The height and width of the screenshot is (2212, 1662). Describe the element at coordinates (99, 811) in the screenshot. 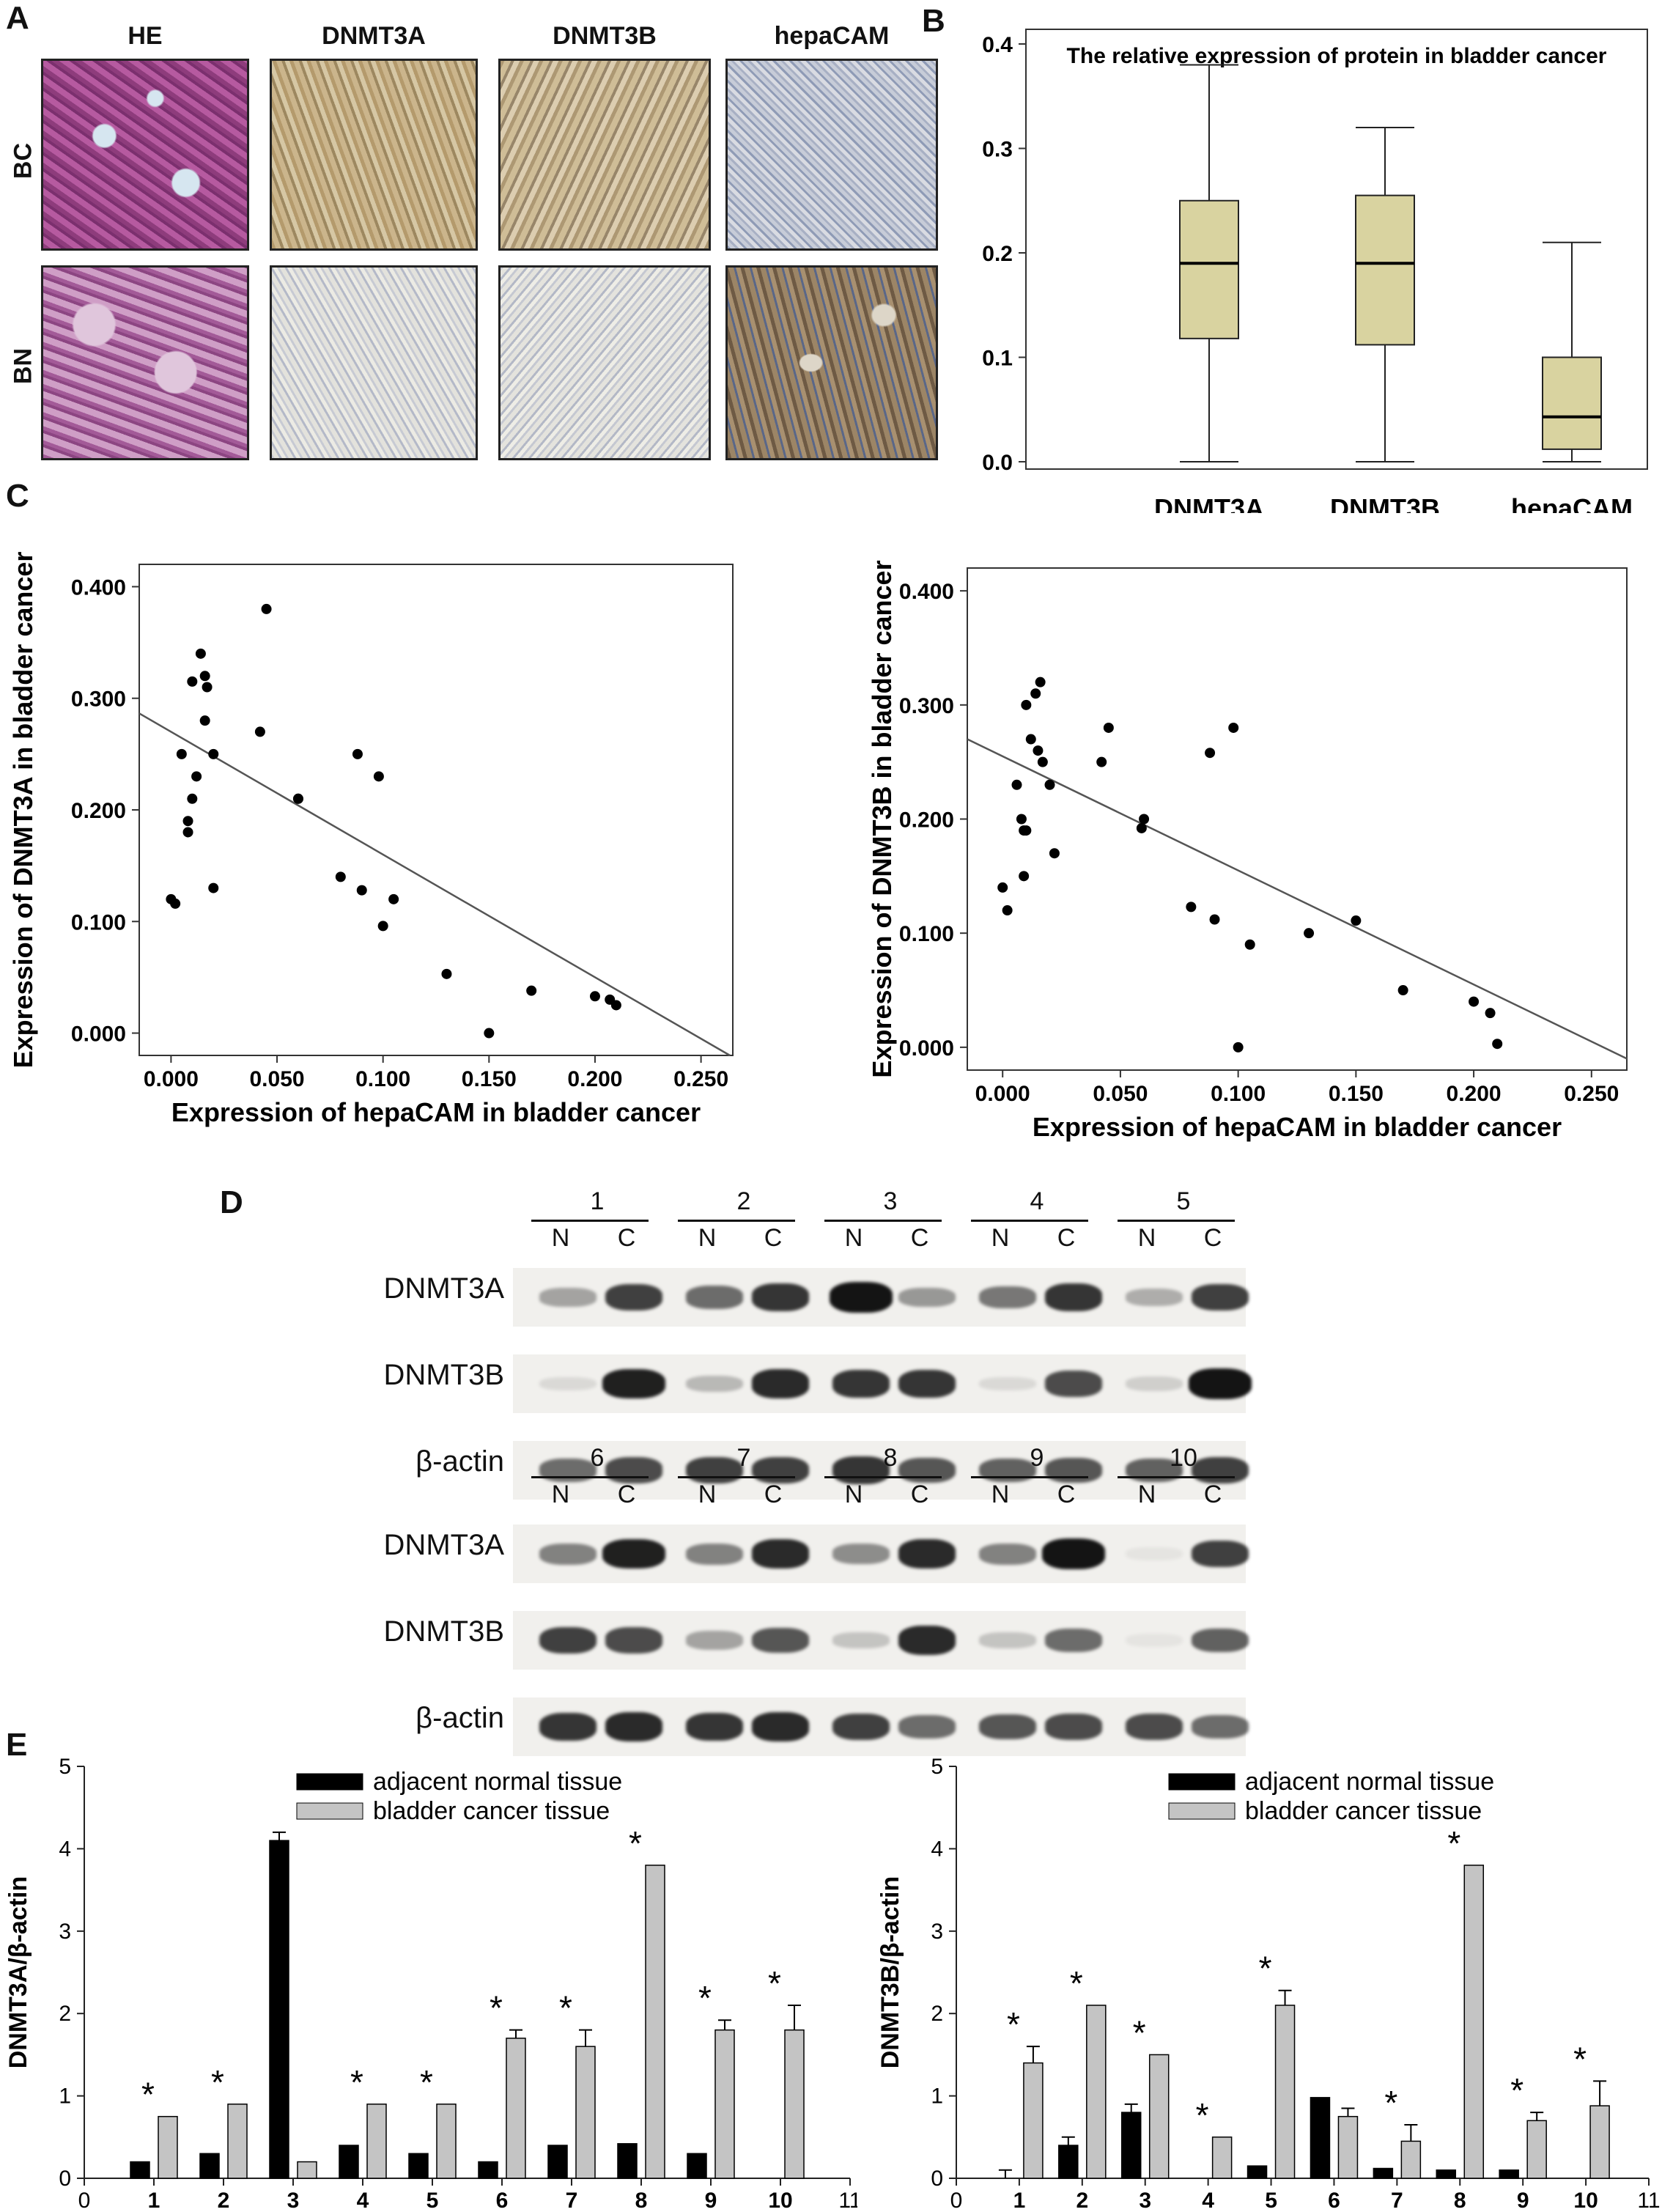

I see `y-tick-label: 0.200` at that location.